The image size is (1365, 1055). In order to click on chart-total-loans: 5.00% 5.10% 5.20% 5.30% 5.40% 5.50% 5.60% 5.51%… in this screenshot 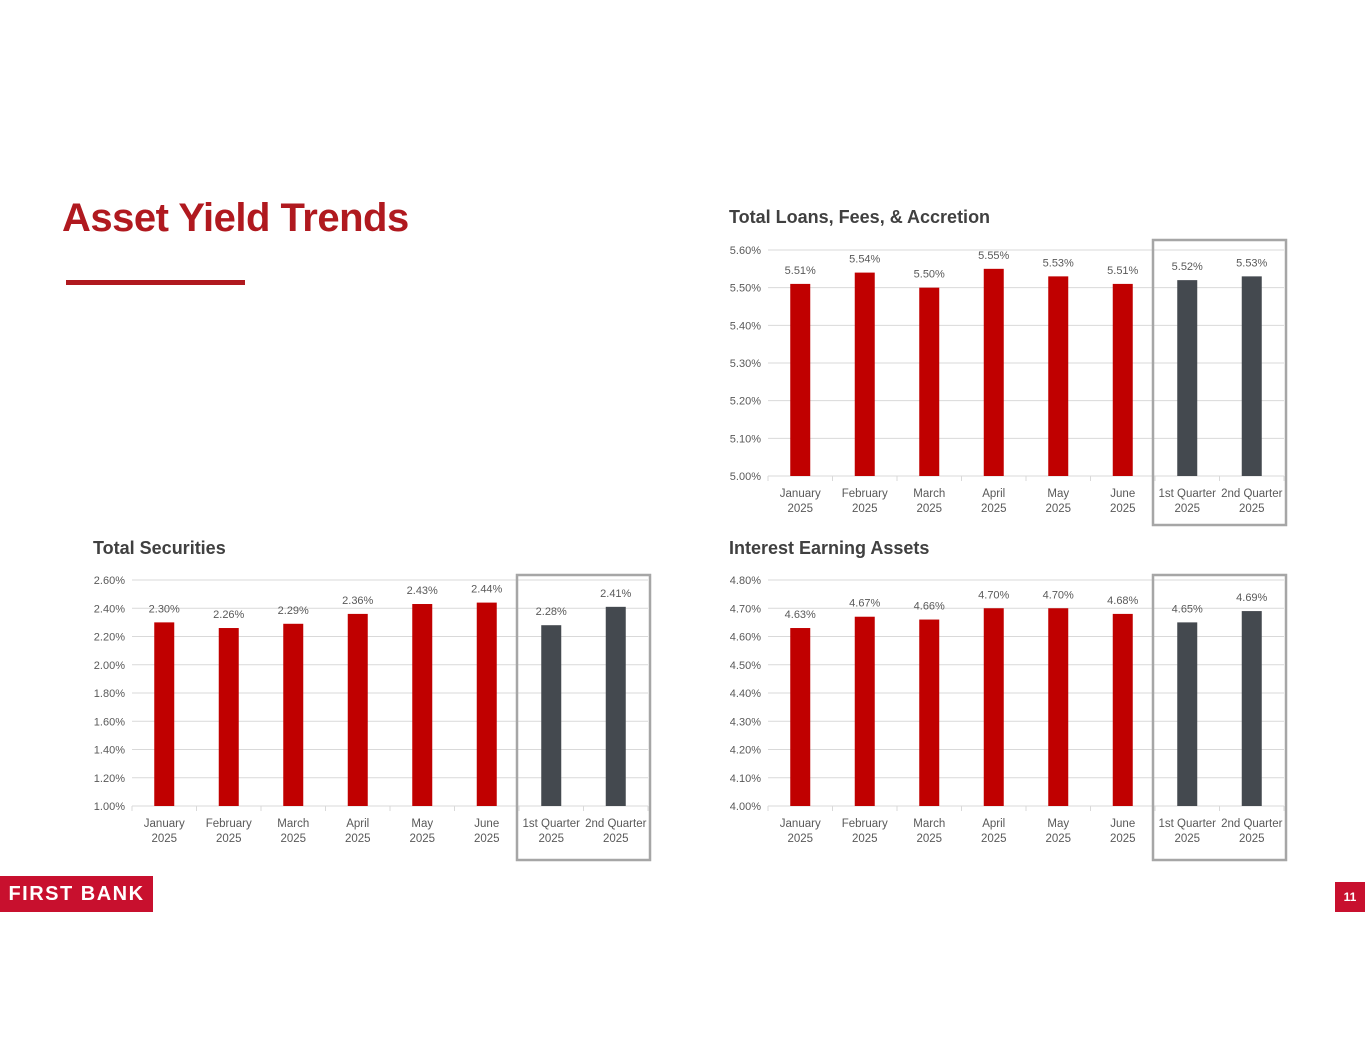, I will do `click(1009, 382)`.